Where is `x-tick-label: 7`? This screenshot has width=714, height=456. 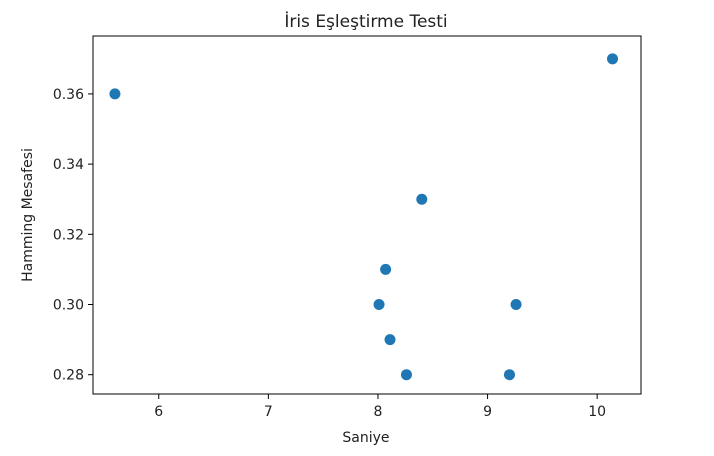
x-tick-label: 7 is located at coordinates (268, 412).